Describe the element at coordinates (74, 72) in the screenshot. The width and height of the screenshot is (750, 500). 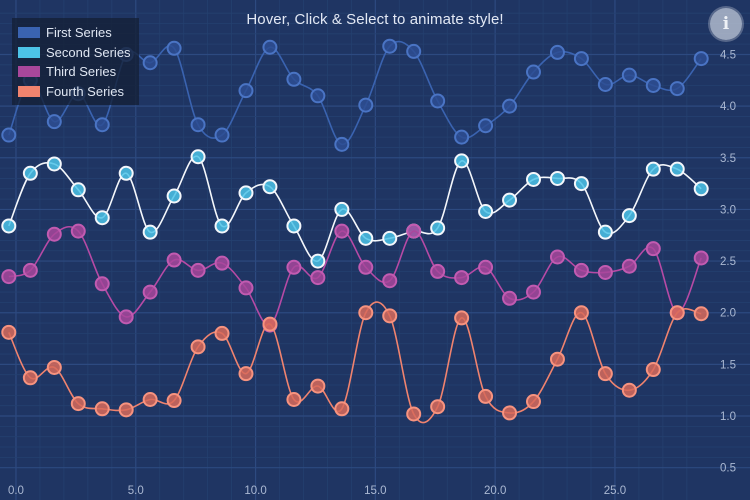
I see `legend-item-third-series: Third Series` at that location.